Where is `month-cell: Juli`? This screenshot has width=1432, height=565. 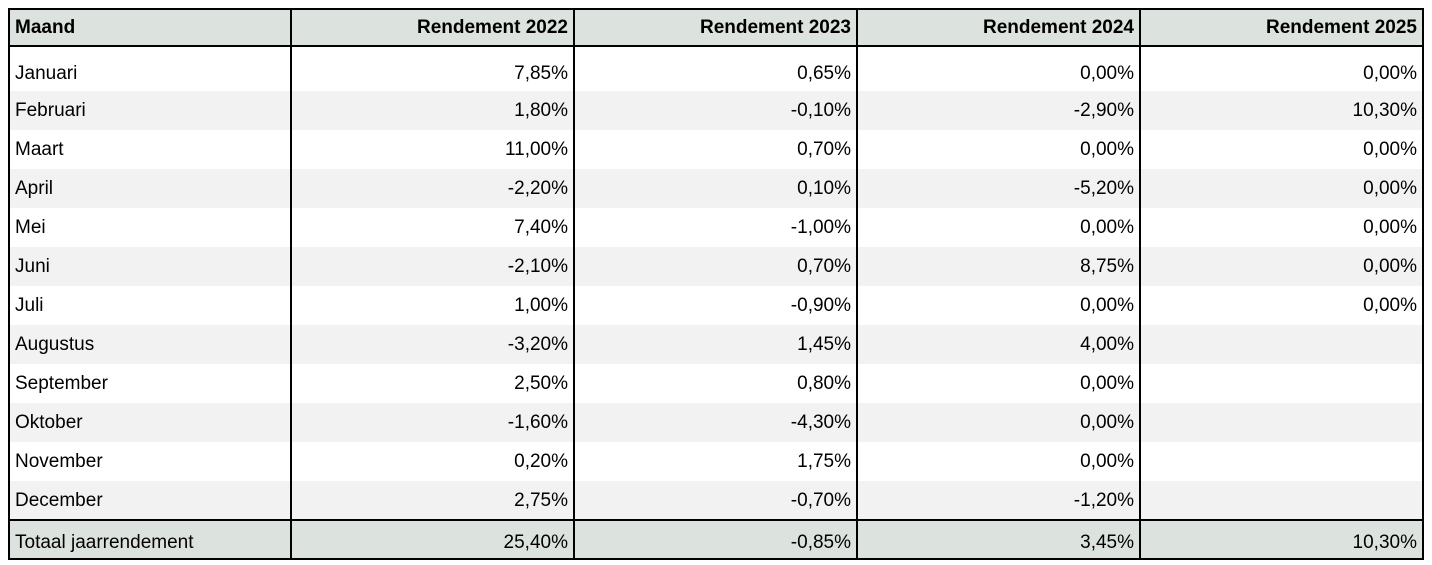
month-cell: Juli is located at coordinates (149, 305).